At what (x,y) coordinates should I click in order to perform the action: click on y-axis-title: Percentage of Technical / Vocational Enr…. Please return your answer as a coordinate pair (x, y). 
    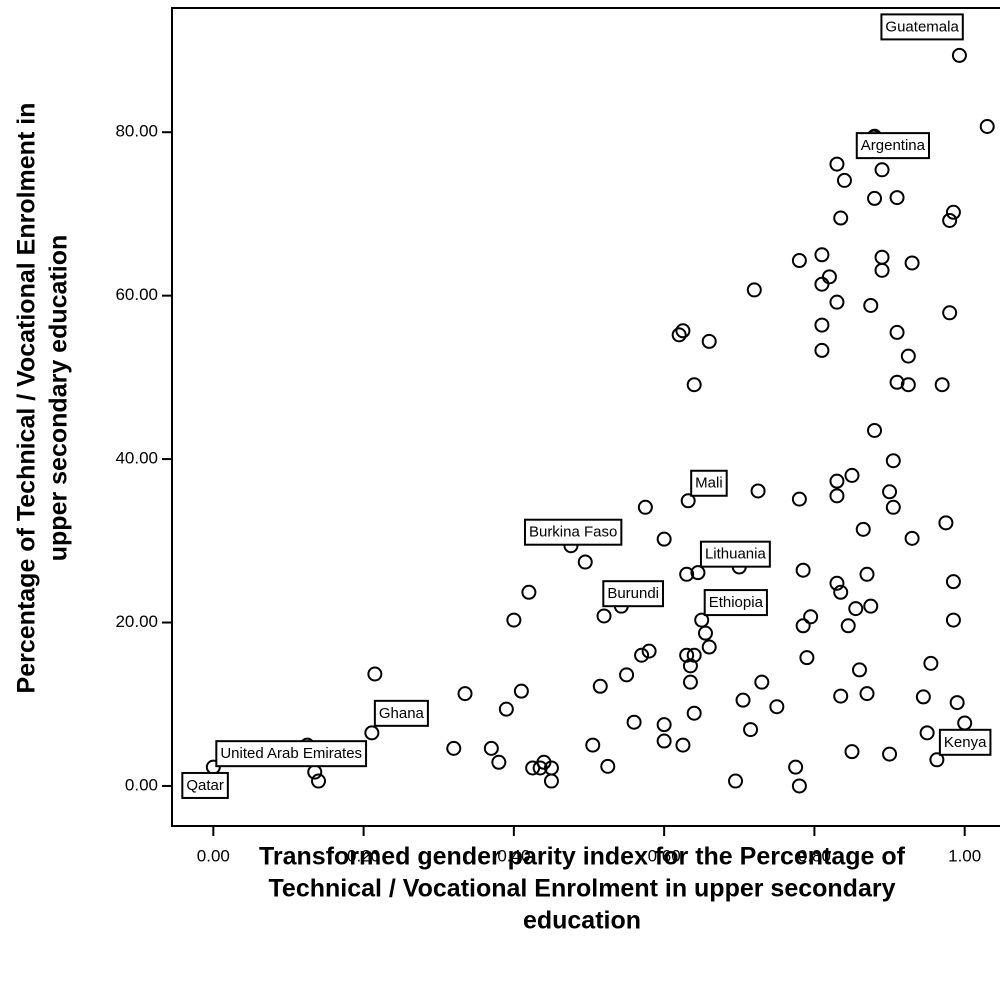
    Looking at the image, I should click on (27, 398).